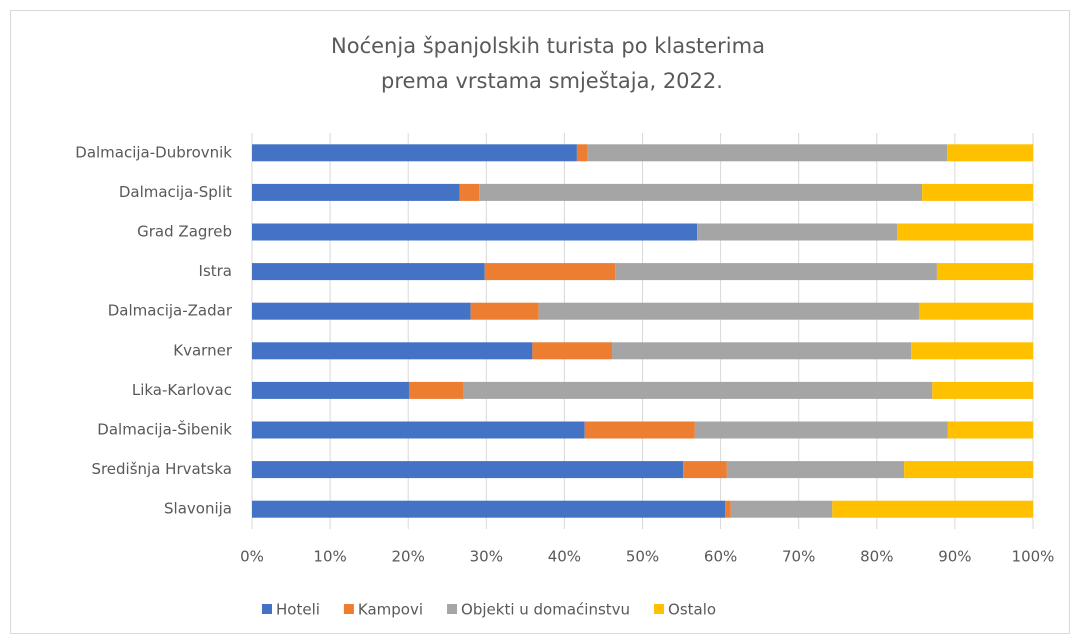 The width and height of the screenshot is (1080, 644). I want to click on x-tick-label: 30%, so click(486, 557).